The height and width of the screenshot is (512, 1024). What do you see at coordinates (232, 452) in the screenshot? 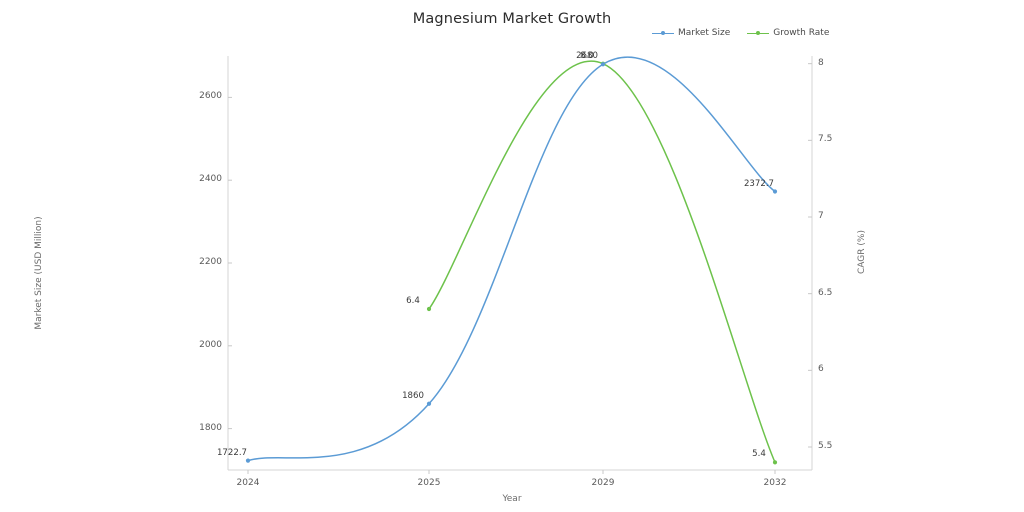
I see `data-point-label: 1722.7` at bounding box center [232, 452].